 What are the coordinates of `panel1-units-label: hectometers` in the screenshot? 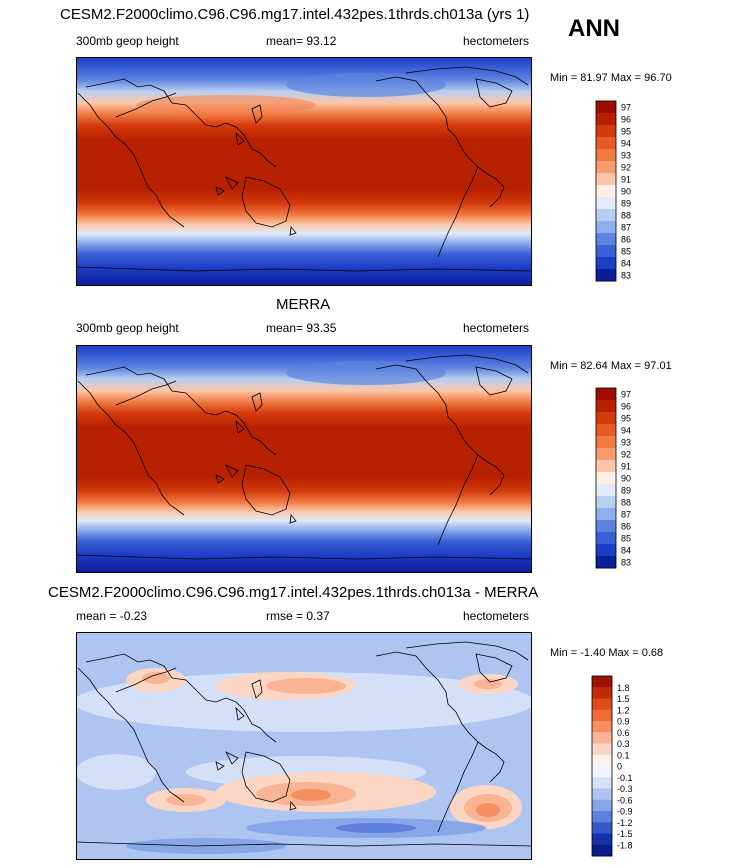 It's located at (496, 41).